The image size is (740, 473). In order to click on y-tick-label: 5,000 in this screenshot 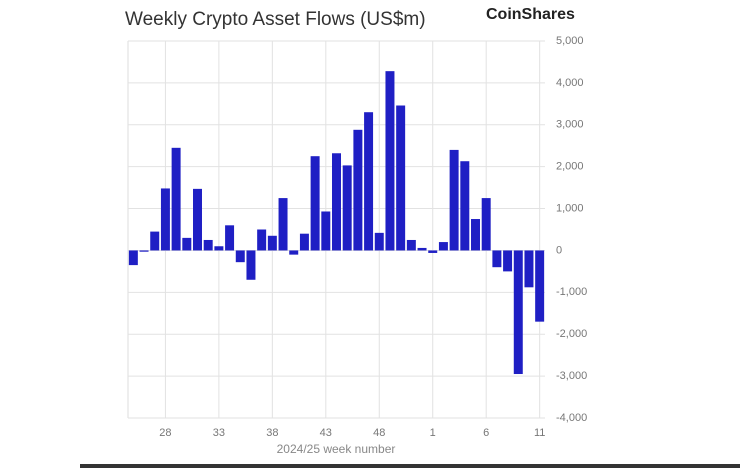, I will do `click(570, 41)`.